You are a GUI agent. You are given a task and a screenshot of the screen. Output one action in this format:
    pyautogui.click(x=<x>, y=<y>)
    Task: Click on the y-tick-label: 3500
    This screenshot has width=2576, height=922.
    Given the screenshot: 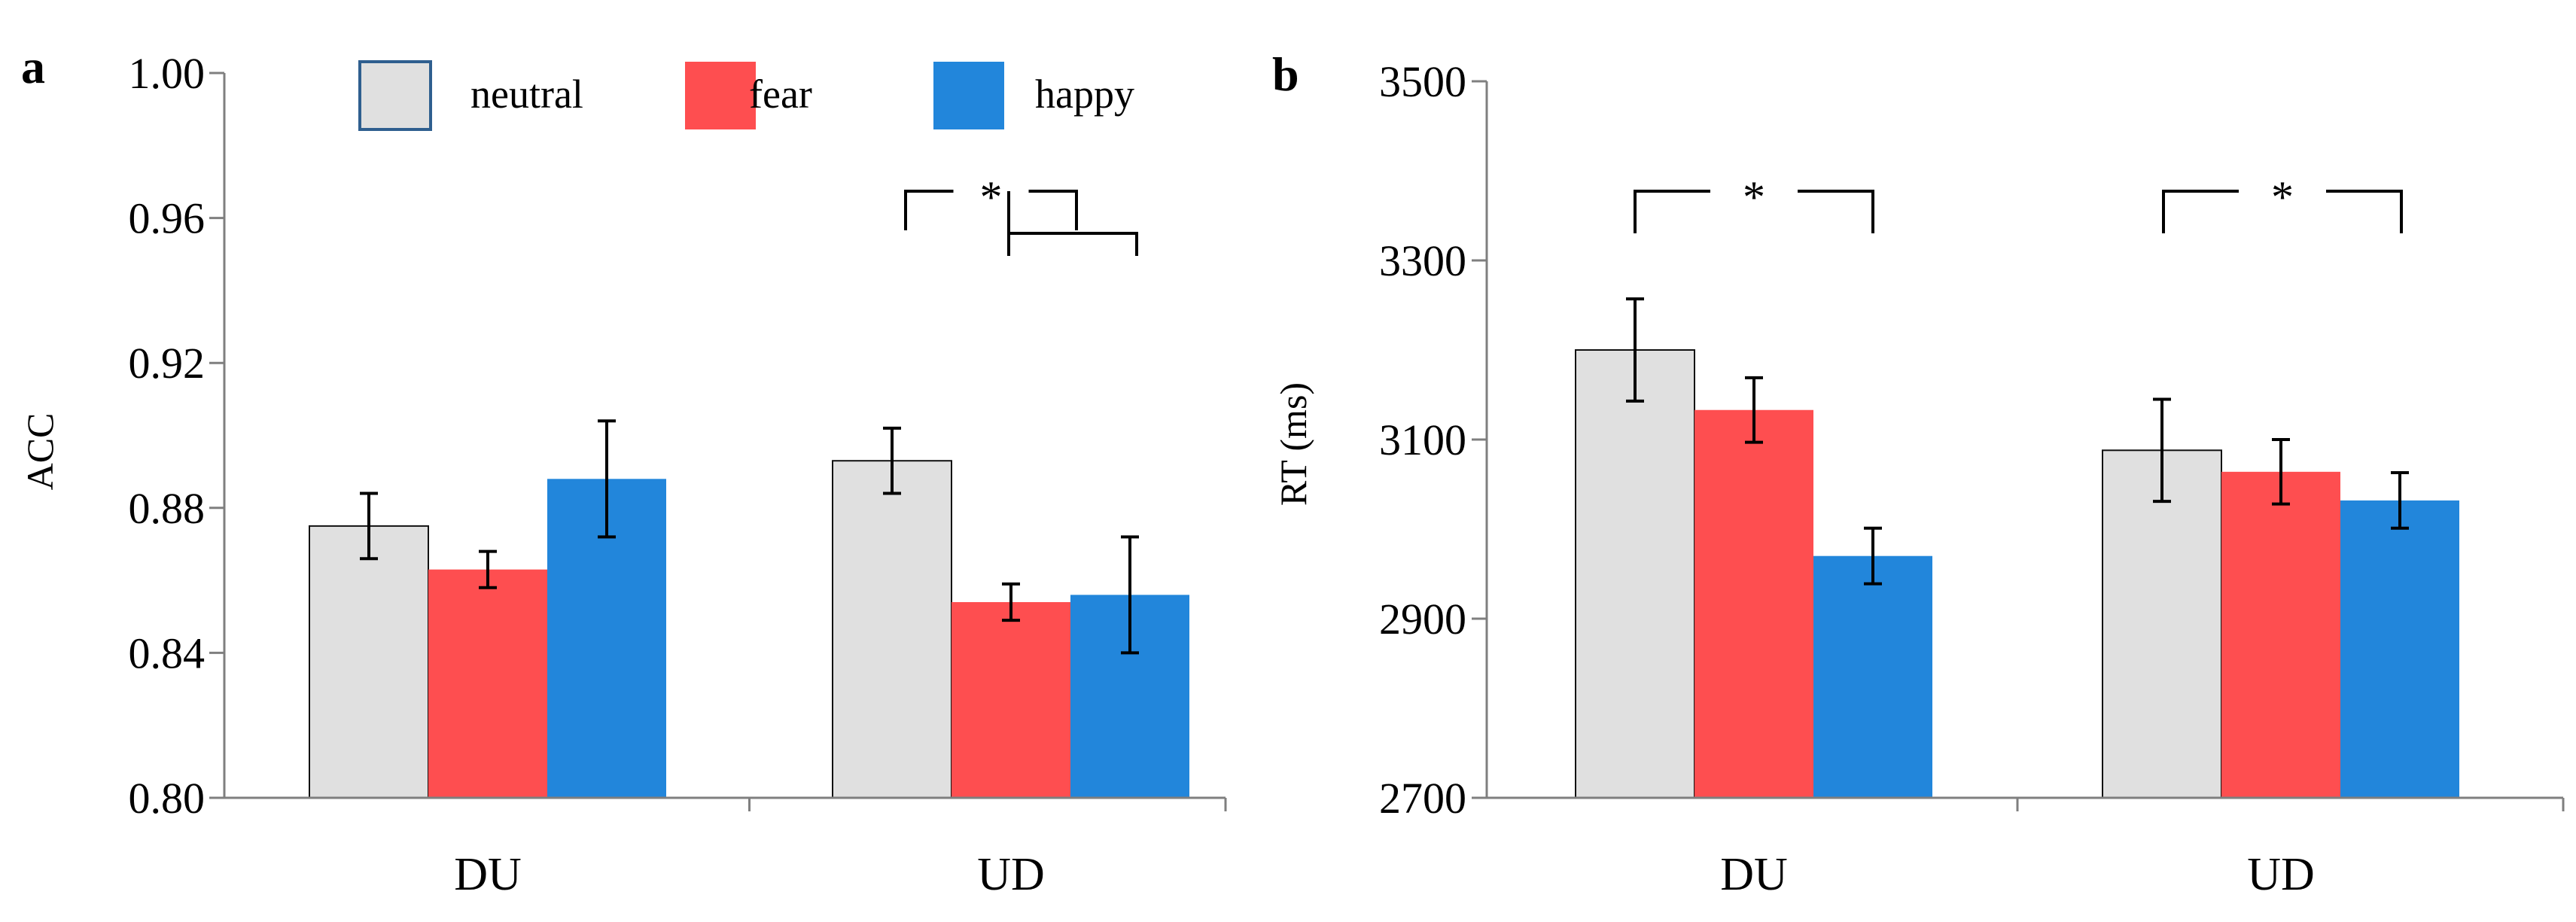 What is the action you would take?
    pyautogui.click(x=1423, y=81)
    